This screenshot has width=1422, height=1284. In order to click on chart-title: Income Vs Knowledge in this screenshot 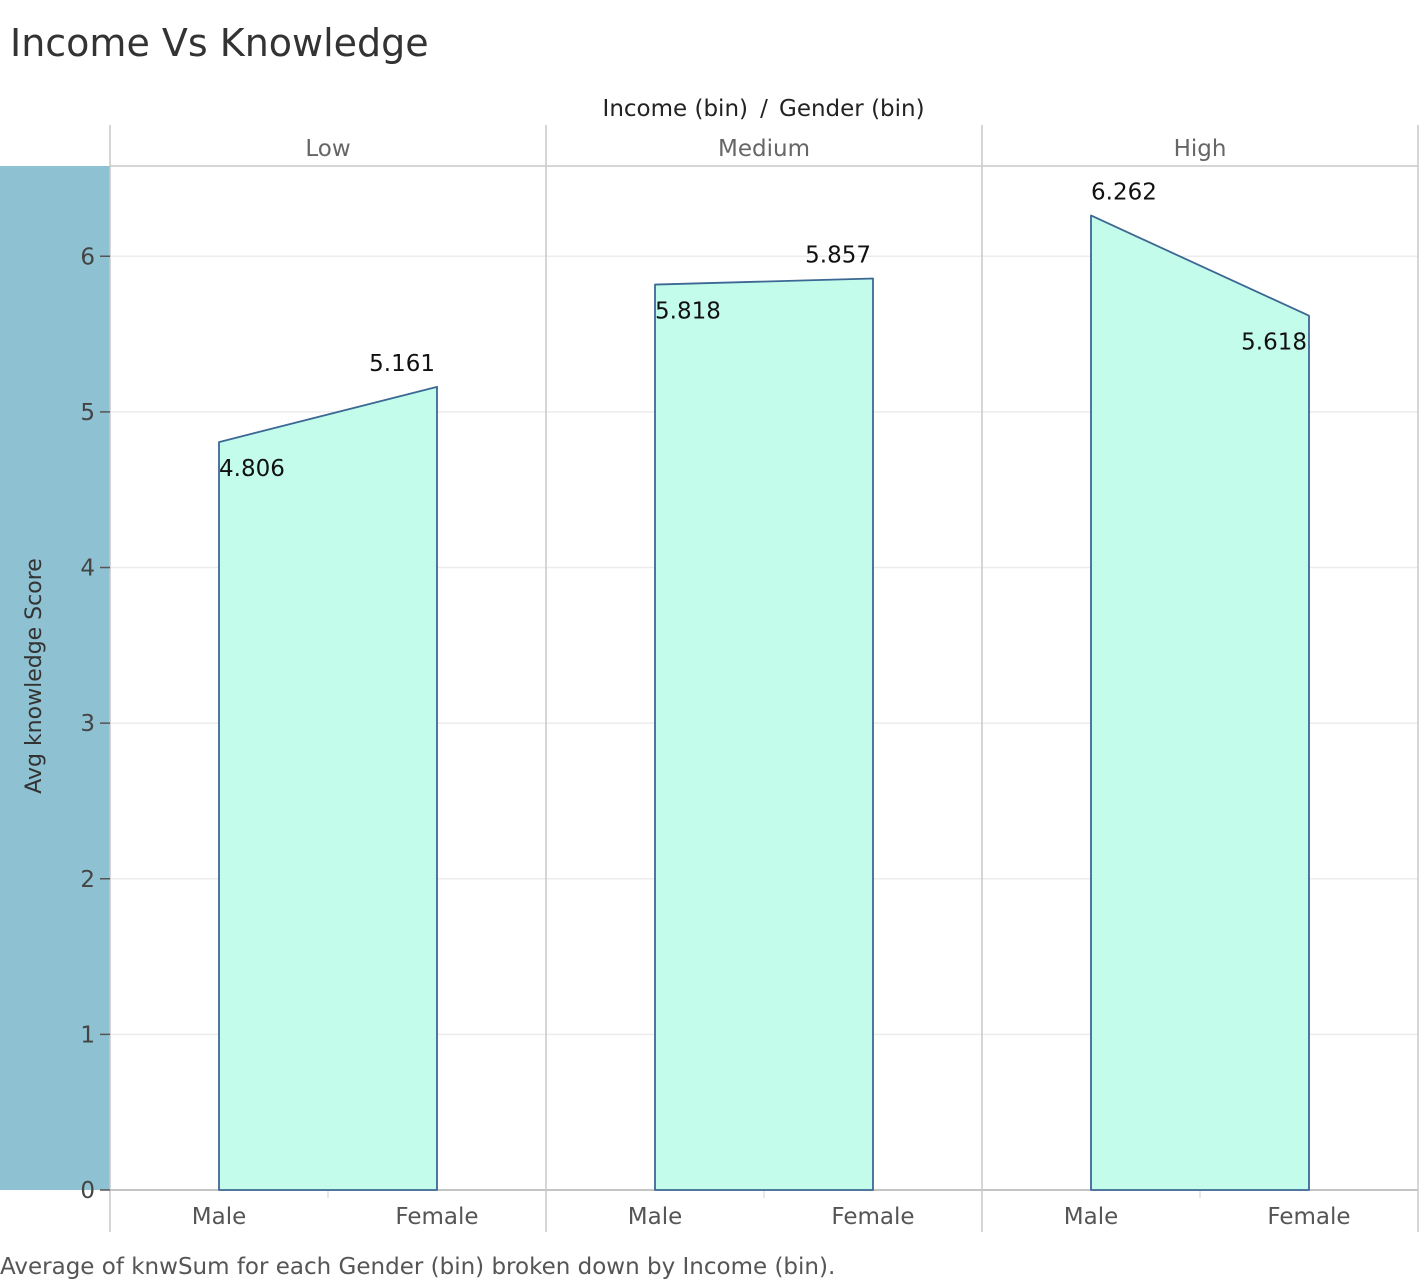, I will do `click(219, 43)`.